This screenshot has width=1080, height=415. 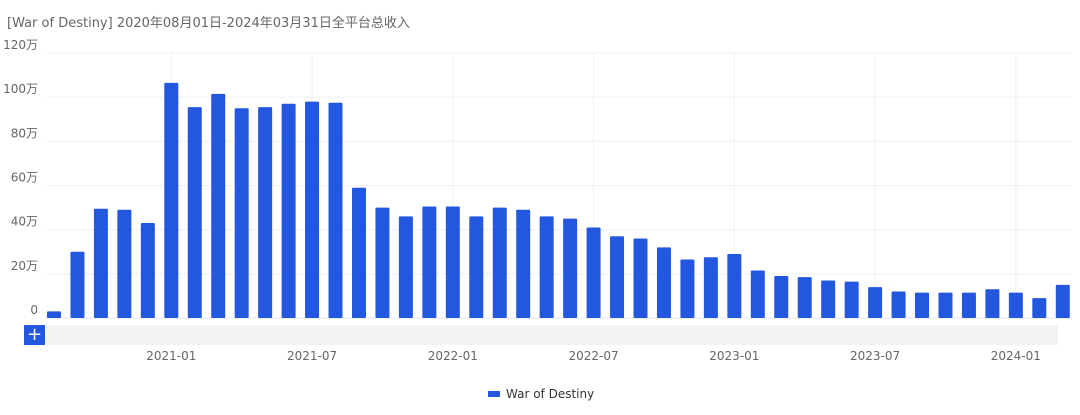 I want to click on y-tick-label: 20万, so click(x=24, y=266).